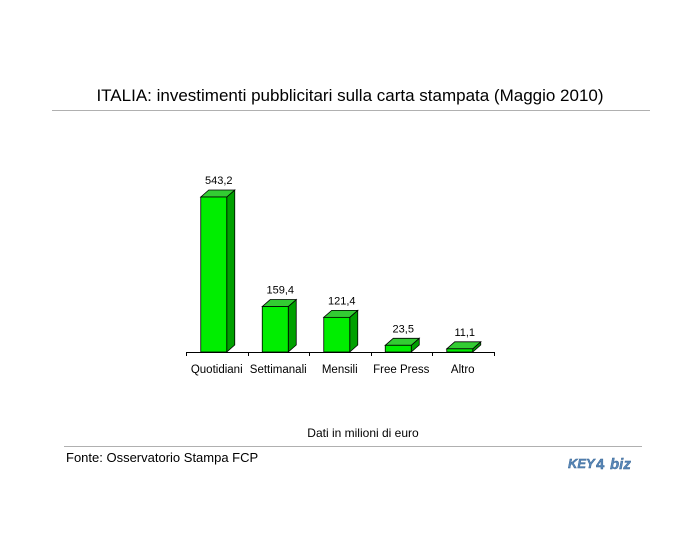 The height and width of the screenshot is (550, 700). What do you see at coordinates (280, 291) in the screenshot?
I see `data-label: 159,4` at bounding box center [280, 291].